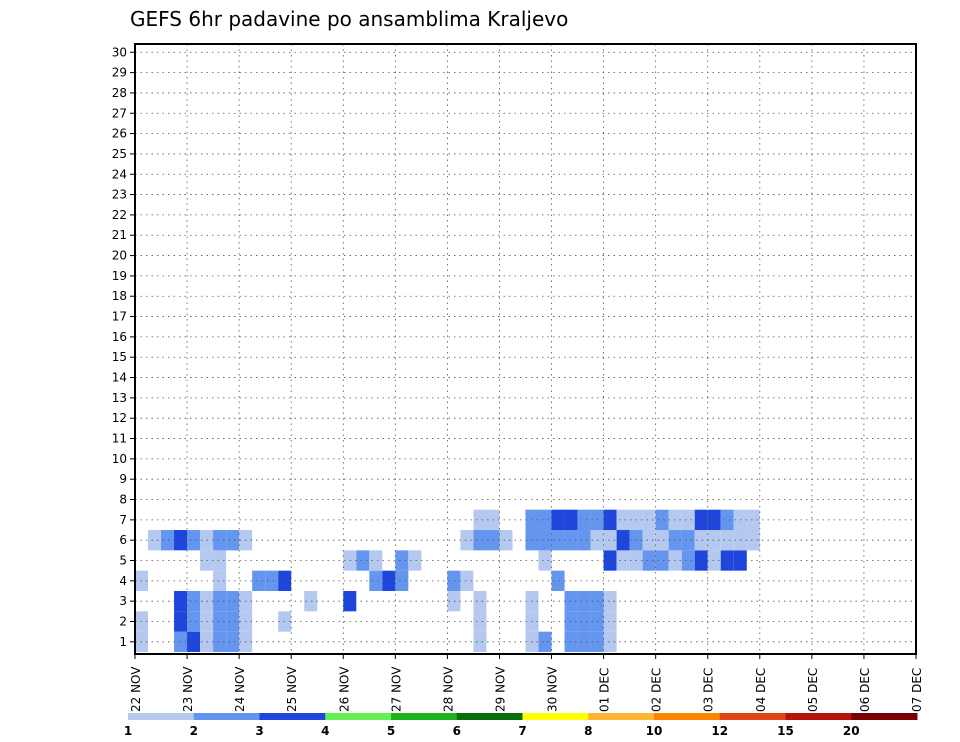 The height and width of the screenshot is (742, 960). What do you see at coordinates (119, 174) in the screenshot?
I see `y-tick-label: 24` at bounding box center [119, 174].